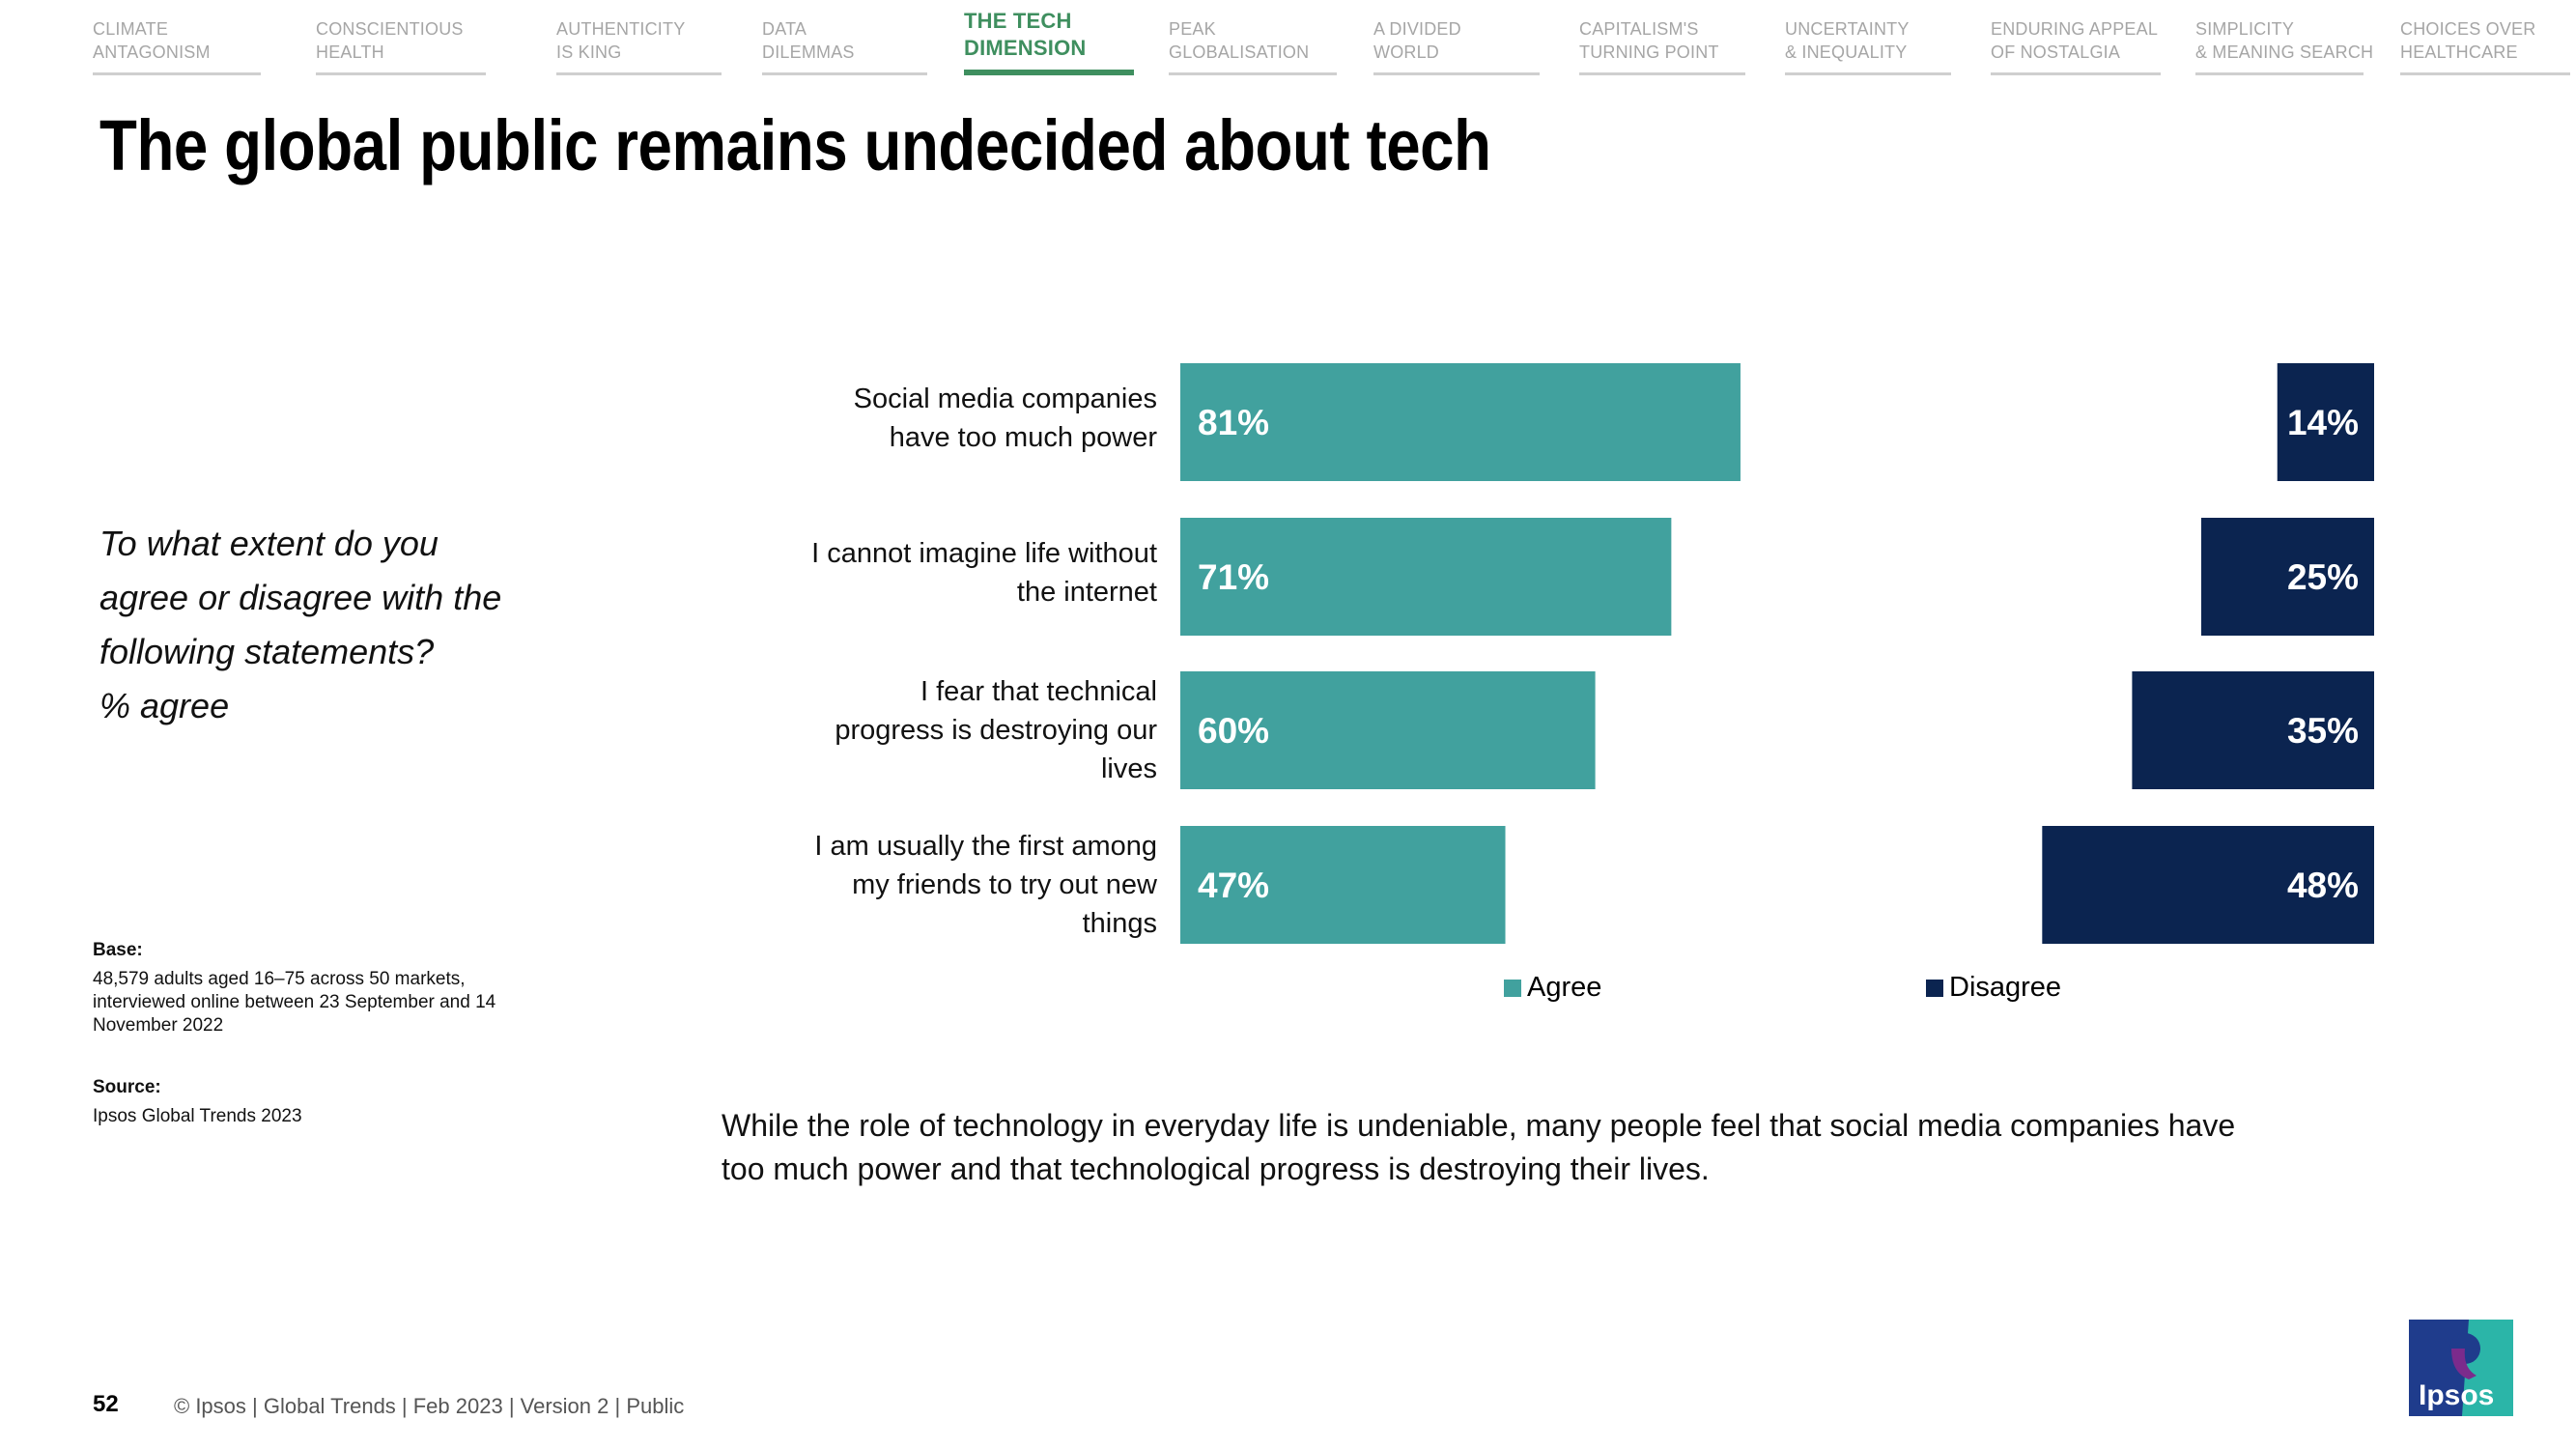  Describe the element at coordinates (2245, 29) in the screenshot. I see `nav-tab-label: Simplicity` at that location.